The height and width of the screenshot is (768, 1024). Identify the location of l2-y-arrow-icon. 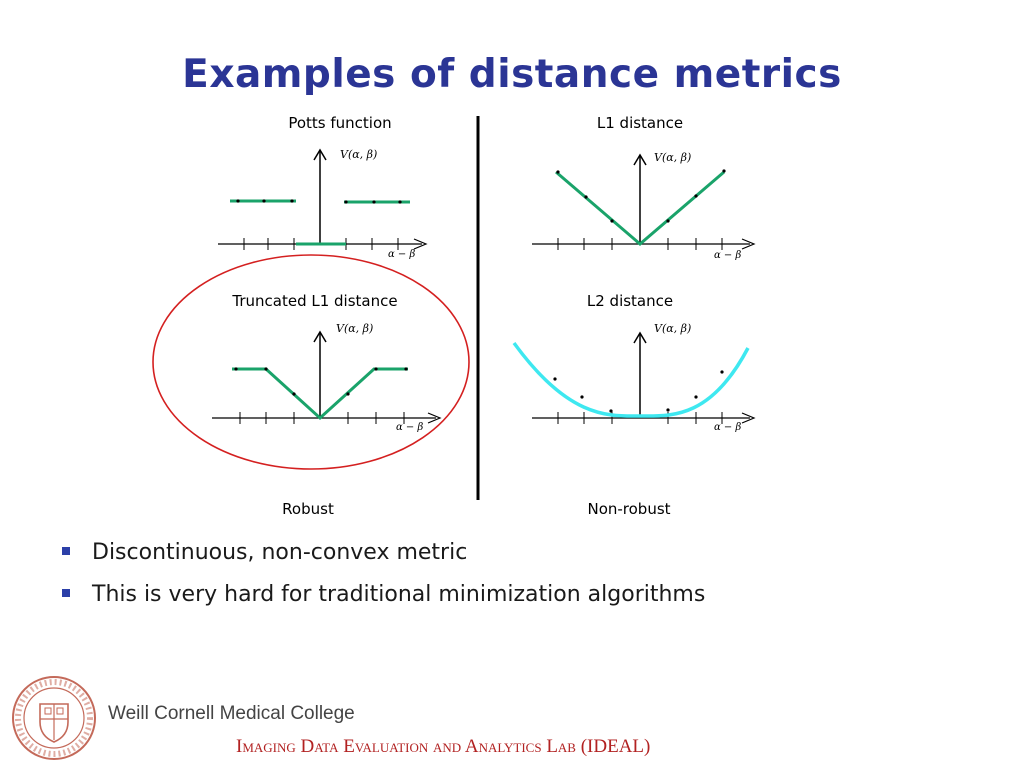
(640, 337).